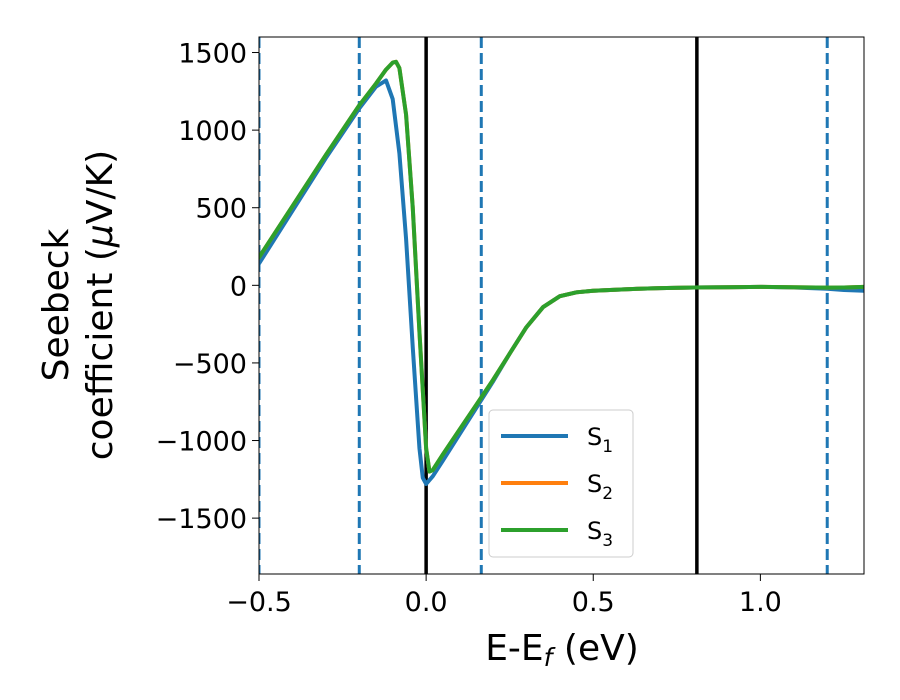 Image resolution: width=900 pixels, height=700 pixels. What do you see at coordinates (504, 596) in the screenshot?
I see `x-axis-ticks: −0.5 0.0 0.5 1.0` at bounding box center [504, 596].